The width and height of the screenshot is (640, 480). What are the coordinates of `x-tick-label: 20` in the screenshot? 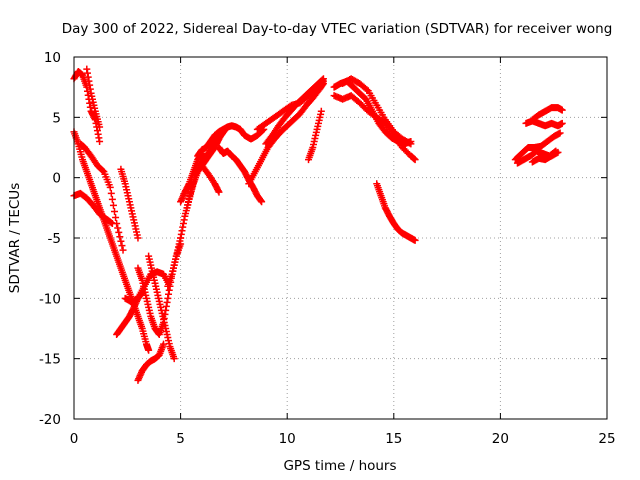 It's located at (500, 439).